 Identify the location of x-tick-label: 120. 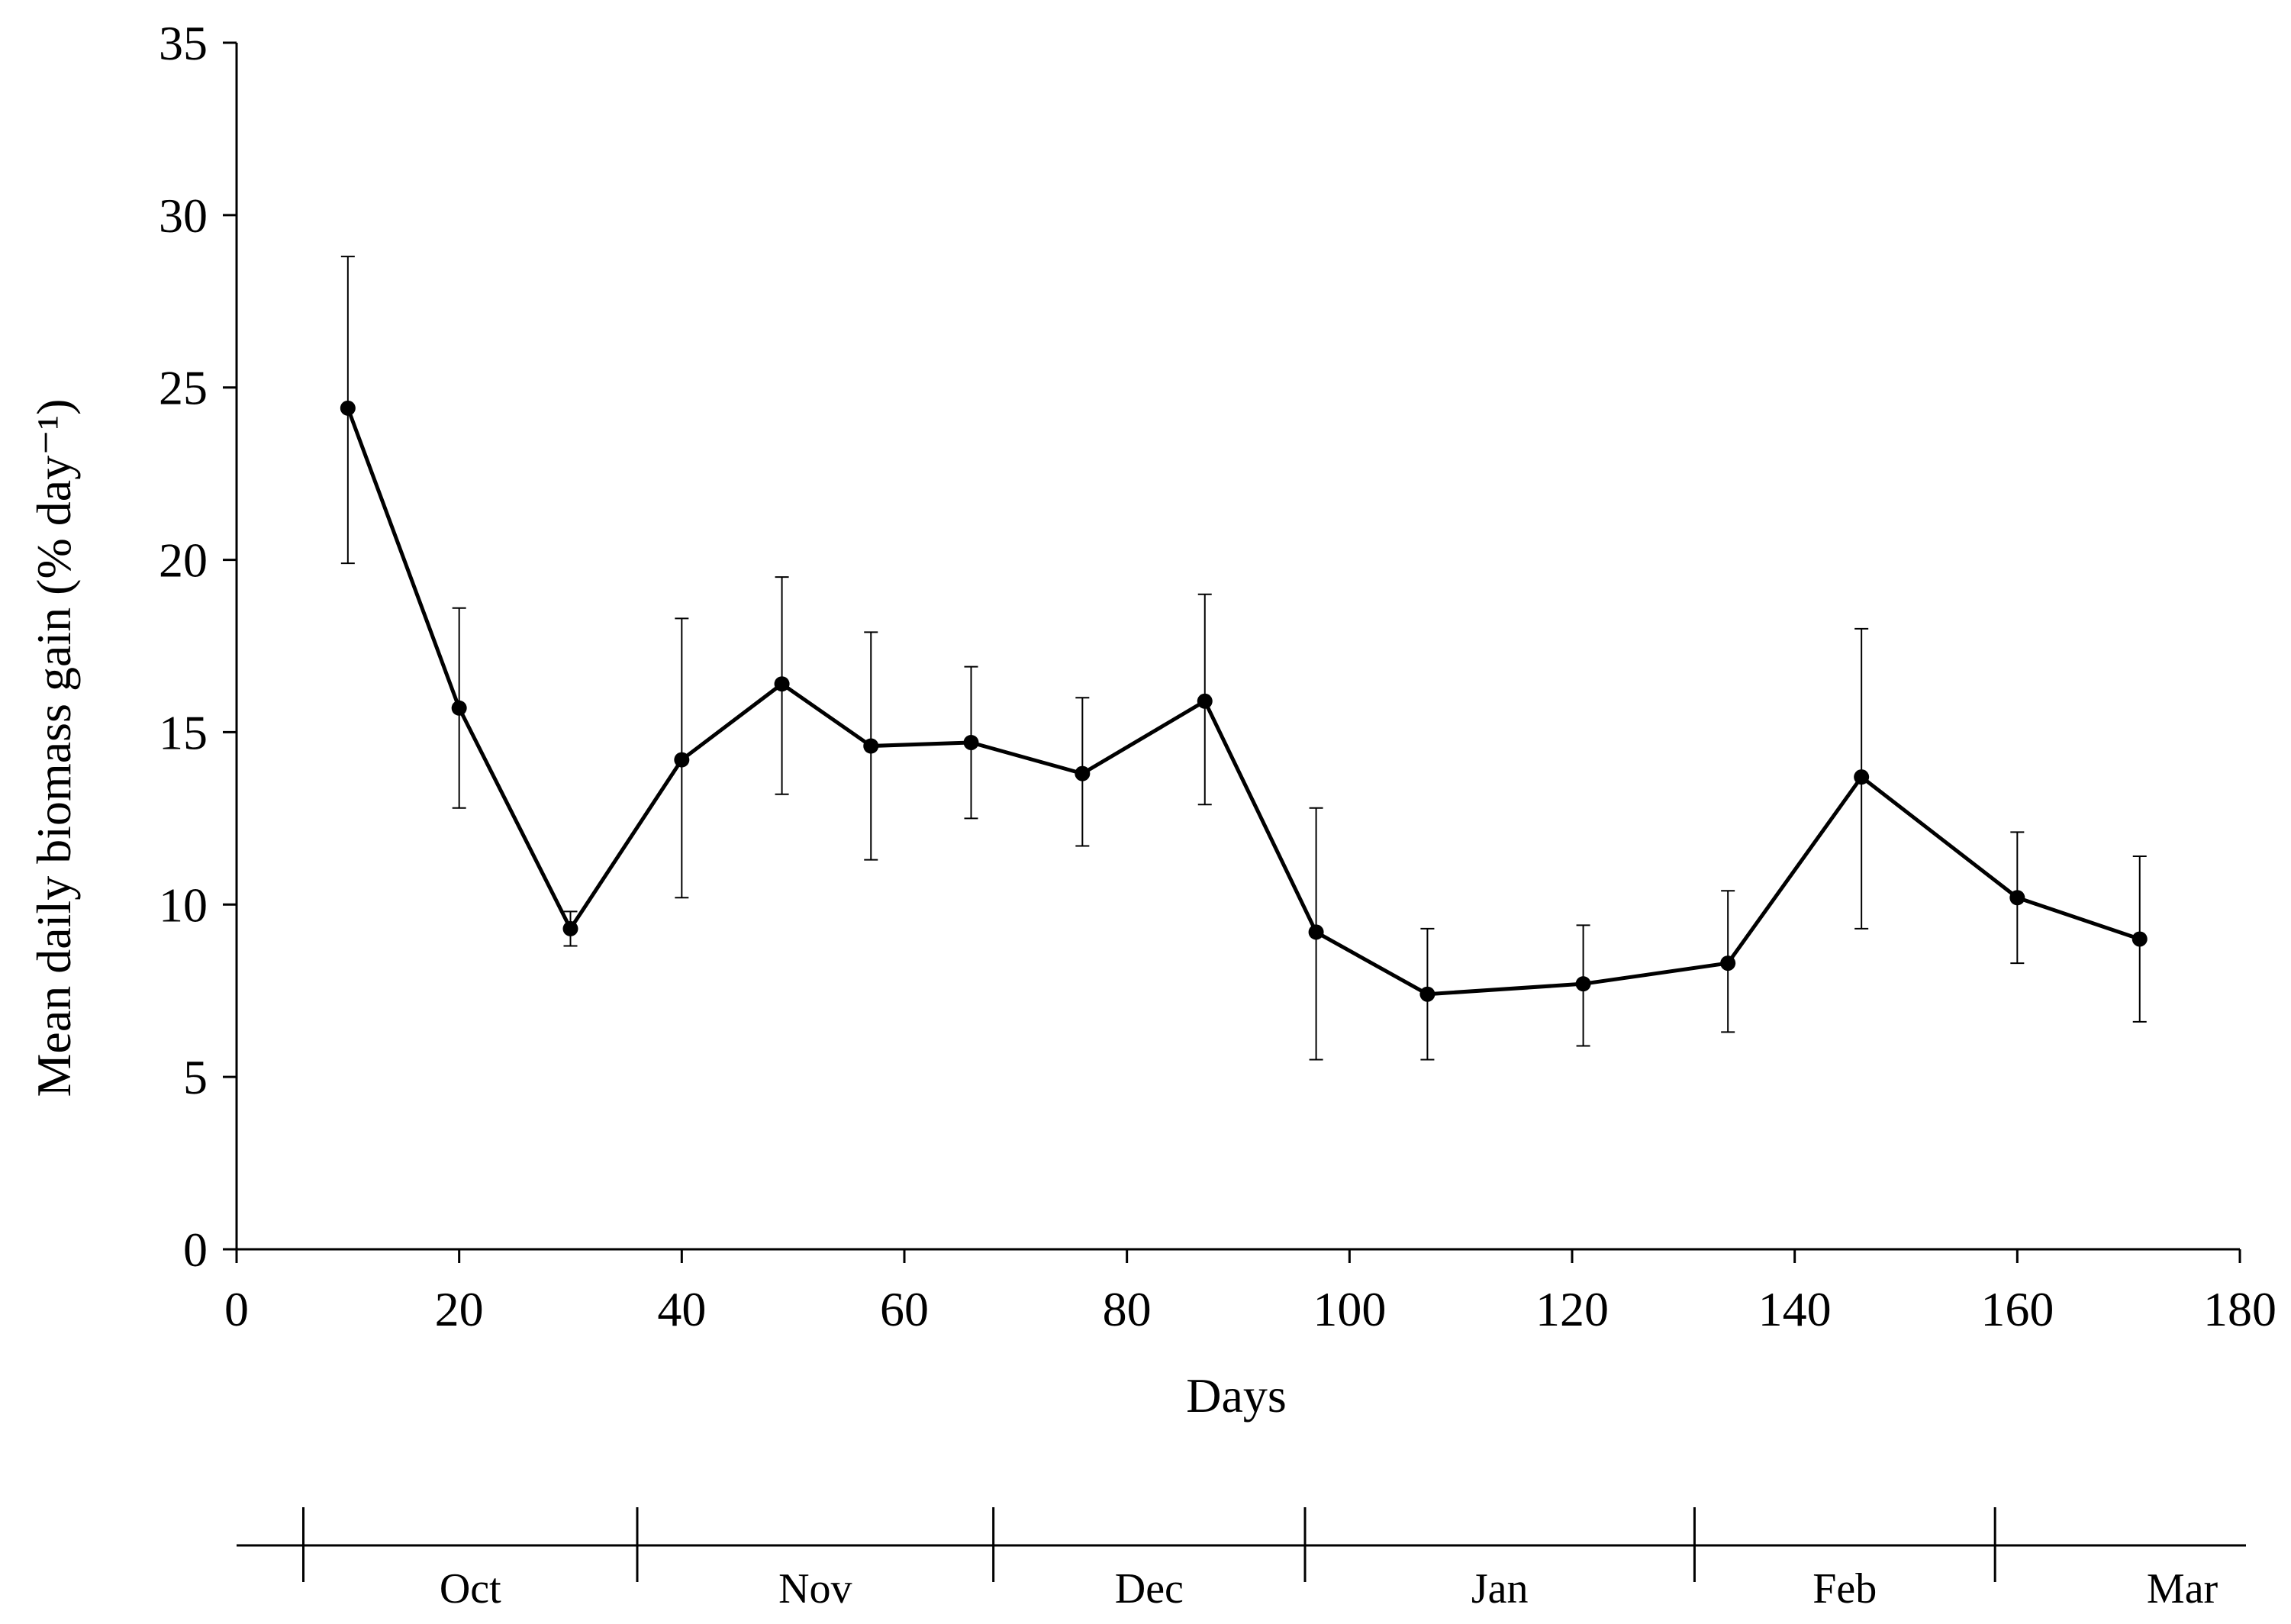
(1572, 1309).